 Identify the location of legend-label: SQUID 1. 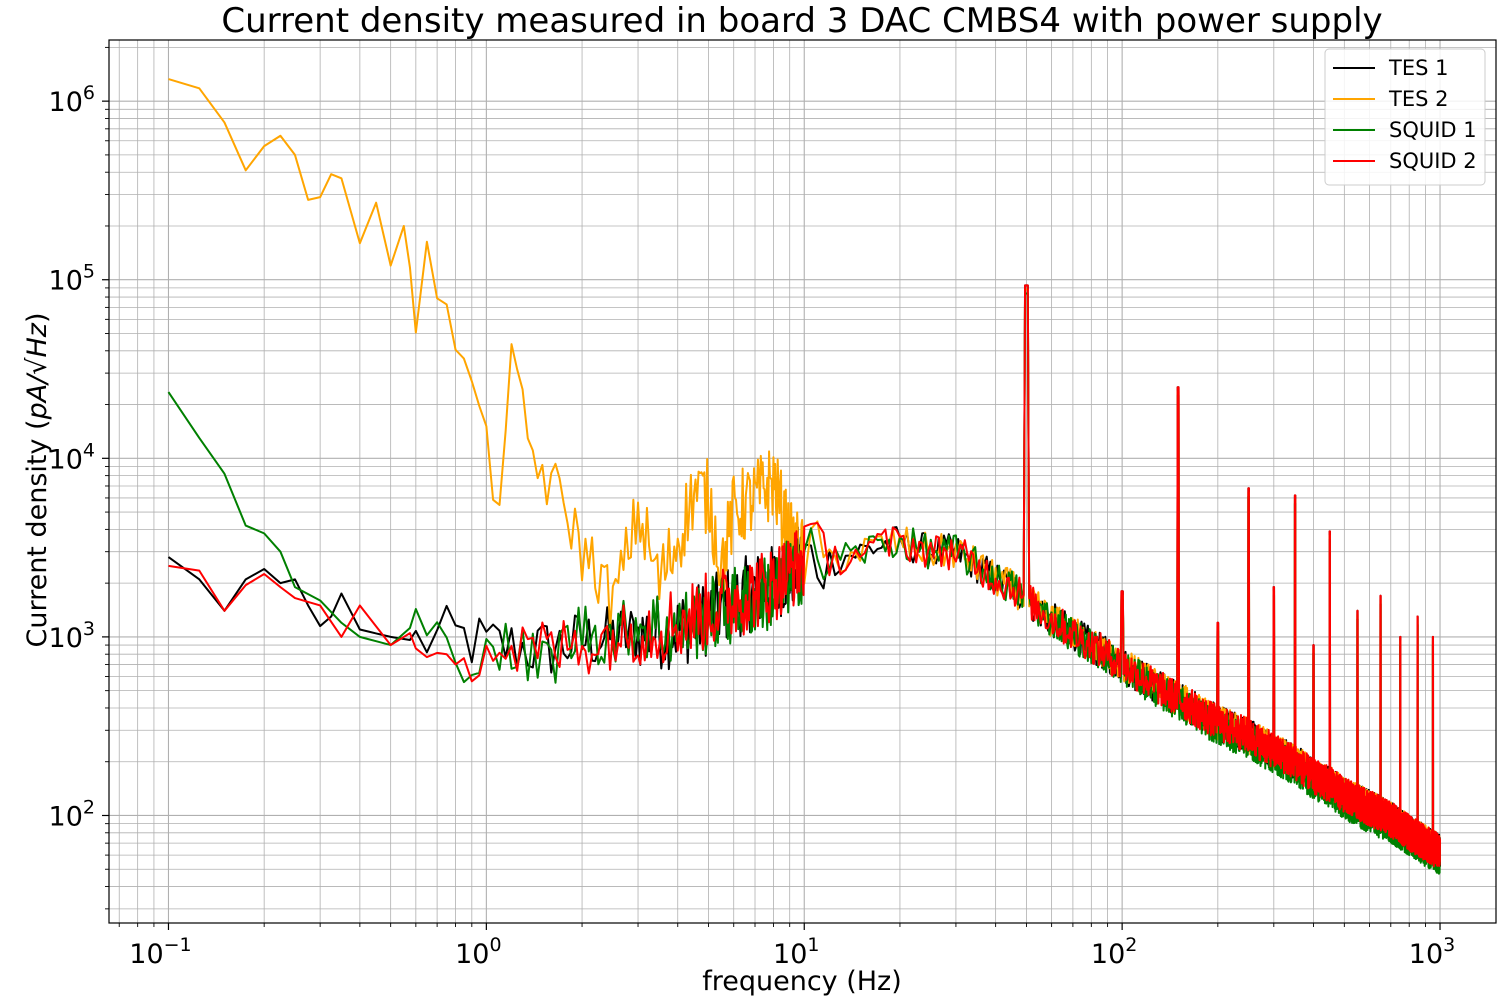
(1433, 130).